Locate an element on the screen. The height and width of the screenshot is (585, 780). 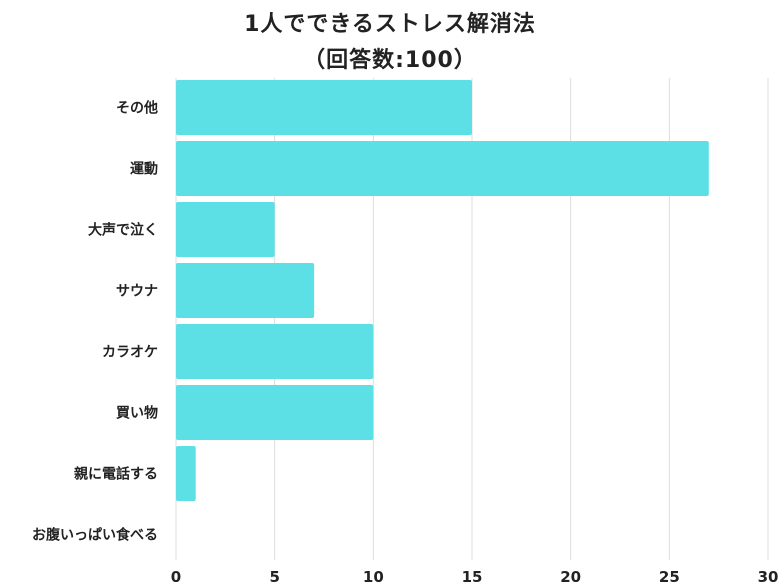
x-tick-label-0: 0 is located at coordinates (176, 576).